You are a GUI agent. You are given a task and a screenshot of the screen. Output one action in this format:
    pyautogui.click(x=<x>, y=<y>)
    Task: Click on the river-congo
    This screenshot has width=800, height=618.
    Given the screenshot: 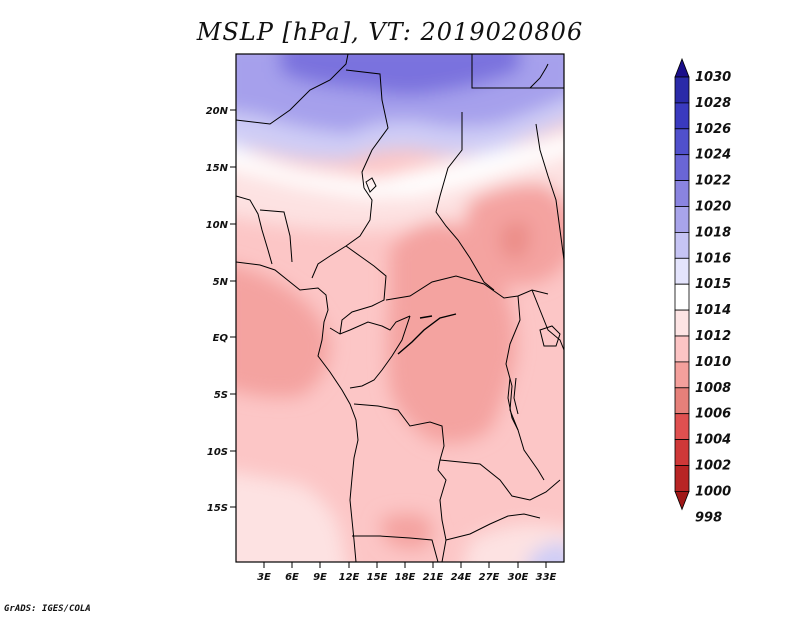 What is the action you would take?
    pyautogui.click(x=427, y=334)
    